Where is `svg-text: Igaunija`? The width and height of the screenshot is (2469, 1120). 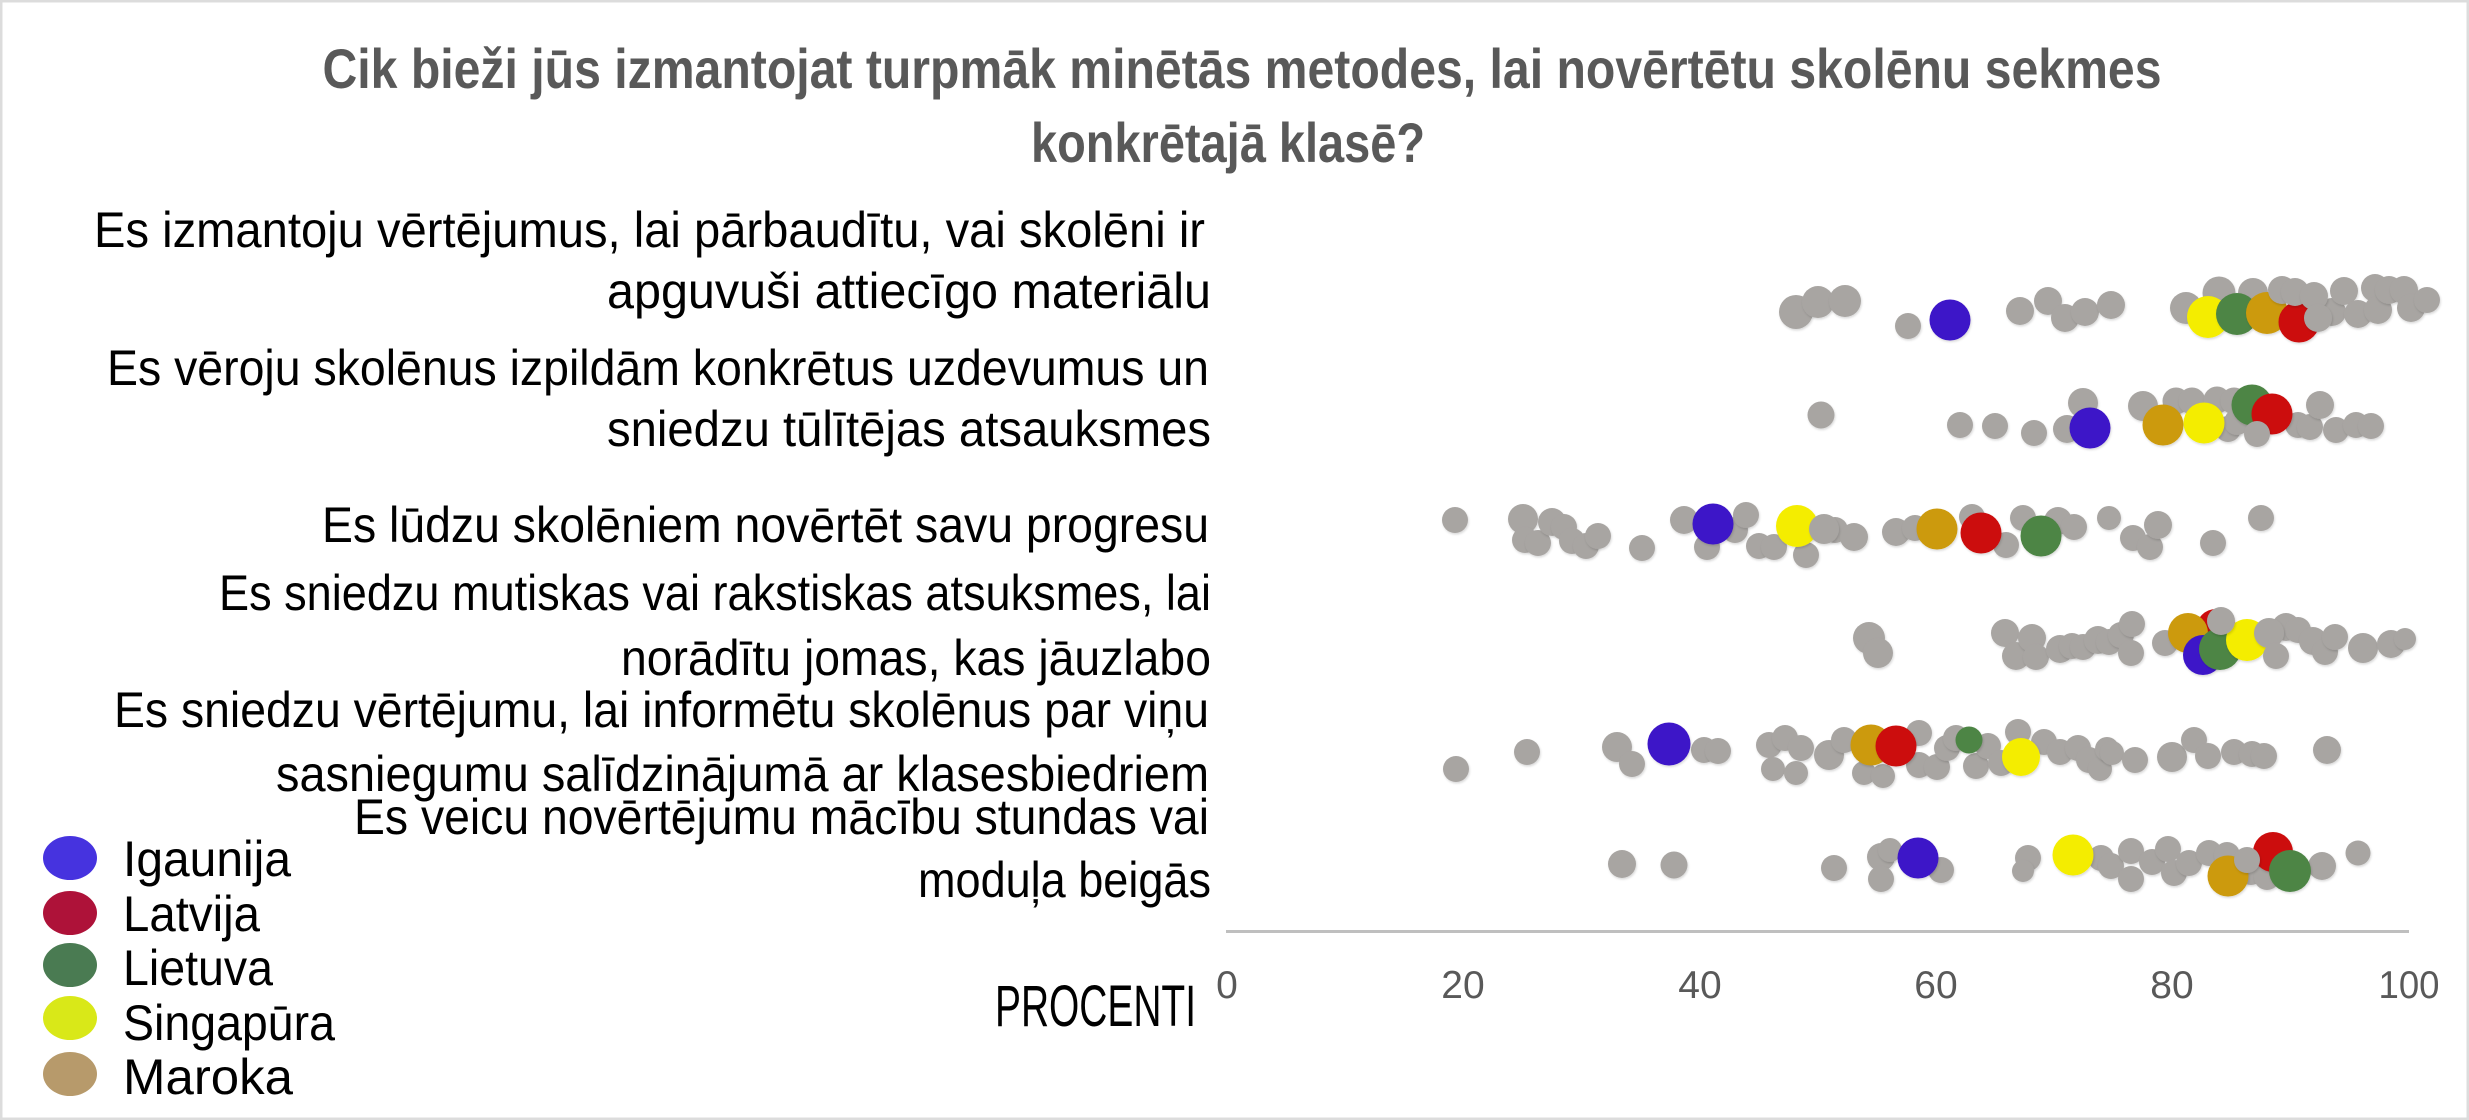 svg-text: Igaunija is located at coordinates (207, 859).